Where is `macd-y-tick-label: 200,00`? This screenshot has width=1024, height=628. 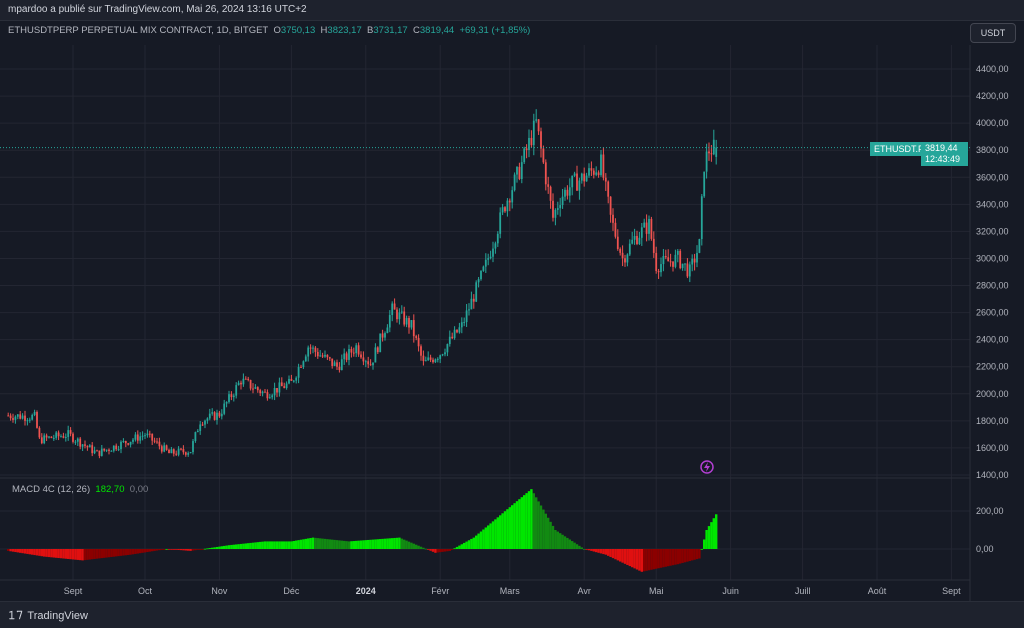
macd-y-tick-label: 200,00 is located at coordinates (990, 511).